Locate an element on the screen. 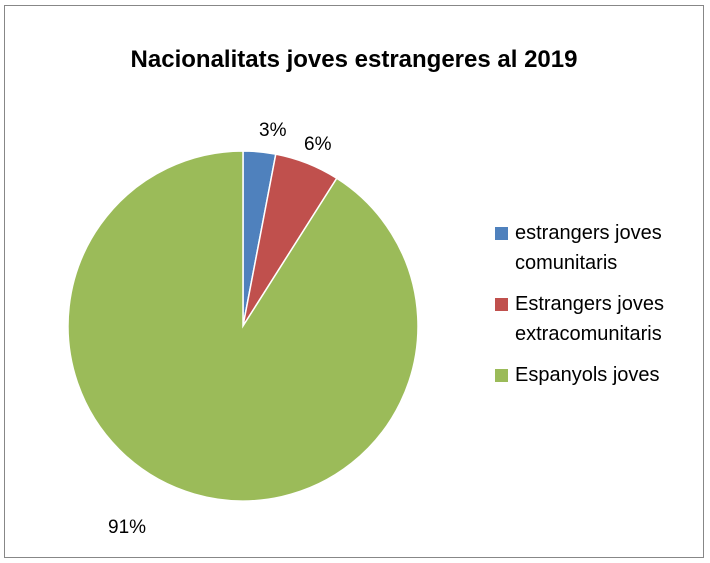 The height and width of the screenshot is (563, 710). legend-label: Espanyols joves is located at coordinates (587, 375).